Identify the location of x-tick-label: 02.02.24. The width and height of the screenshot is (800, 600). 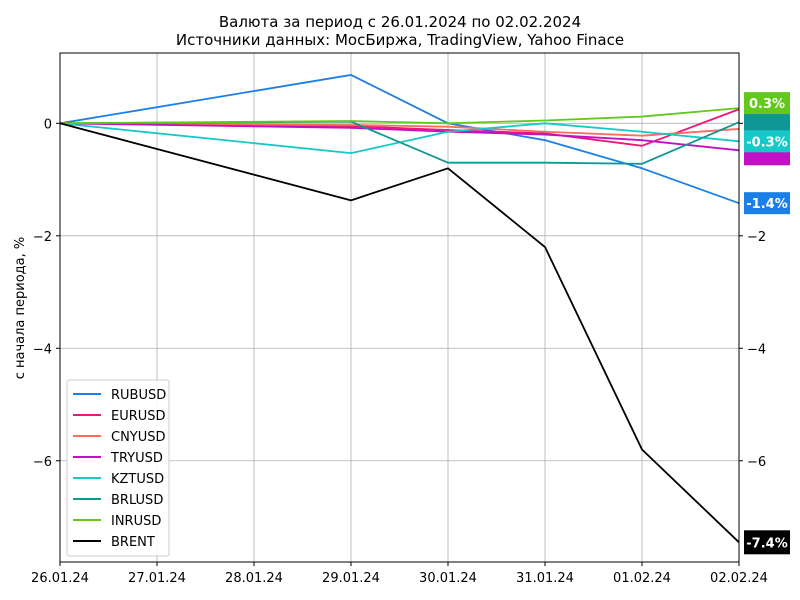
(739, 578).